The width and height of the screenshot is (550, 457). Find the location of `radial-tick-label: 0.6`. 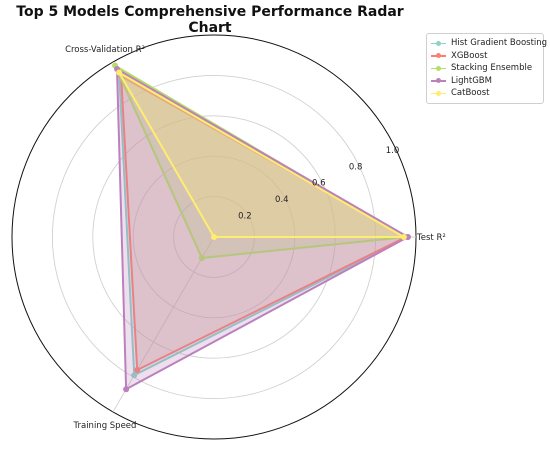

radial-tick-label: 0.6 is located at coordinates (319, 184).